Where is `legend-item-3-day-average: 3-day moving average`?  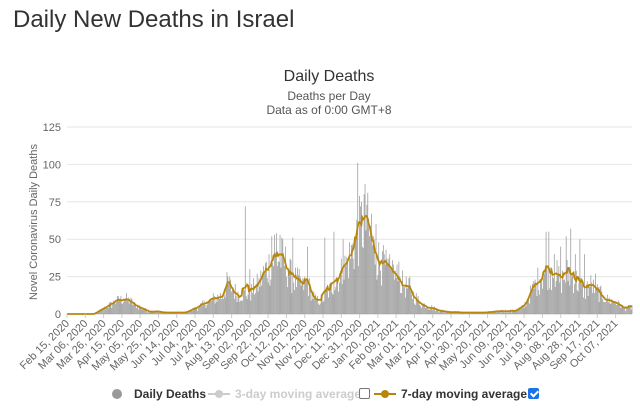
legend-item-3-day-average: 3-day moving average is located at coordinates (284, 394).